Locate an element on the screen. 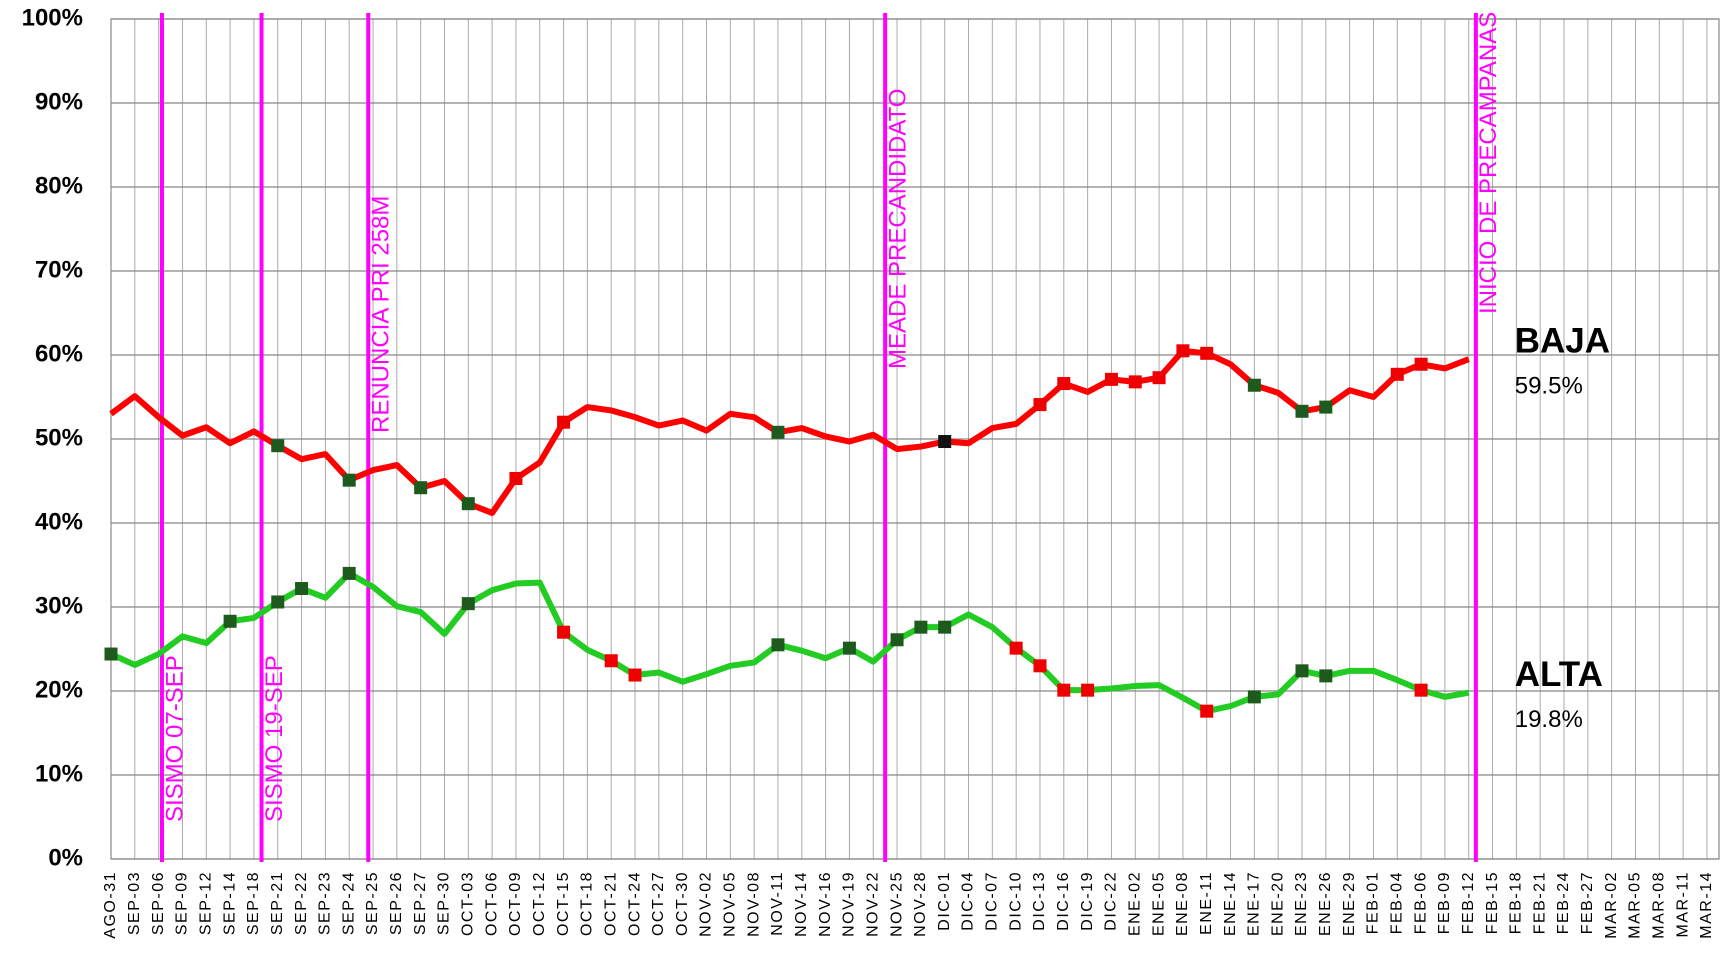 The height and width of the screenshot is (974, 1729). x-tick-label: OCT-06 is located at coordinates (491, 903).